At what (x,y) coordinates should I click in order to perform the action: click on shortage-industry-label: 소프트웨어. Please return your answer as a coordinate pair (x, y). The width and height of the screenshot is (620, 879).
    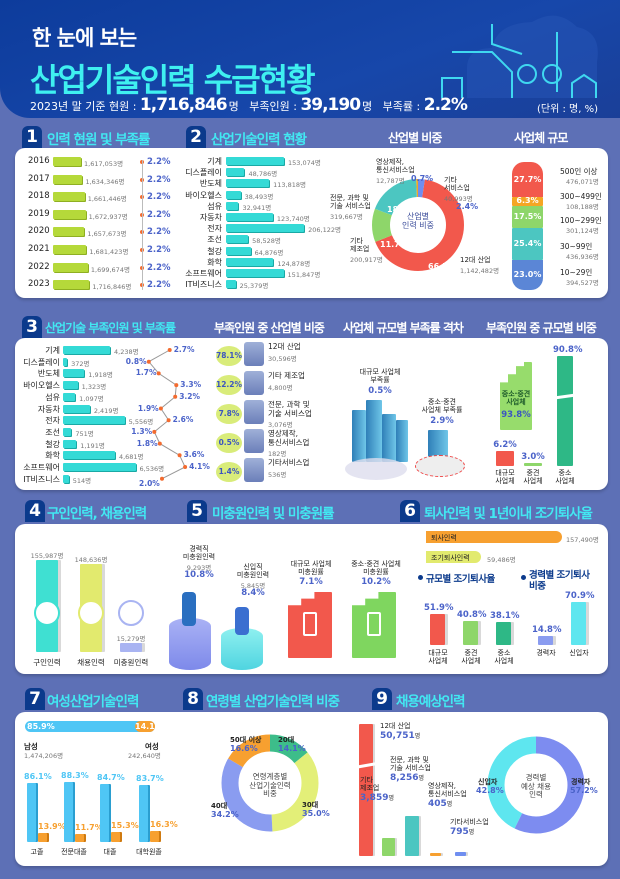
    Looking at the image, I should click on (41, 467).